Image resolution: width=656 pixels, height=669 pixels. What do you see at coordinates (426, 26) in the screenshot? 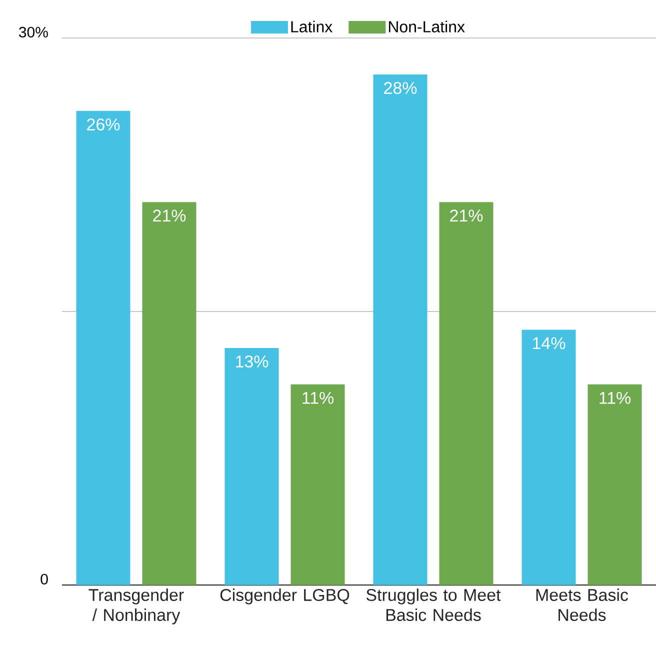
I see `legend-label: Non-Latinx` at bounding box center [426, 26].